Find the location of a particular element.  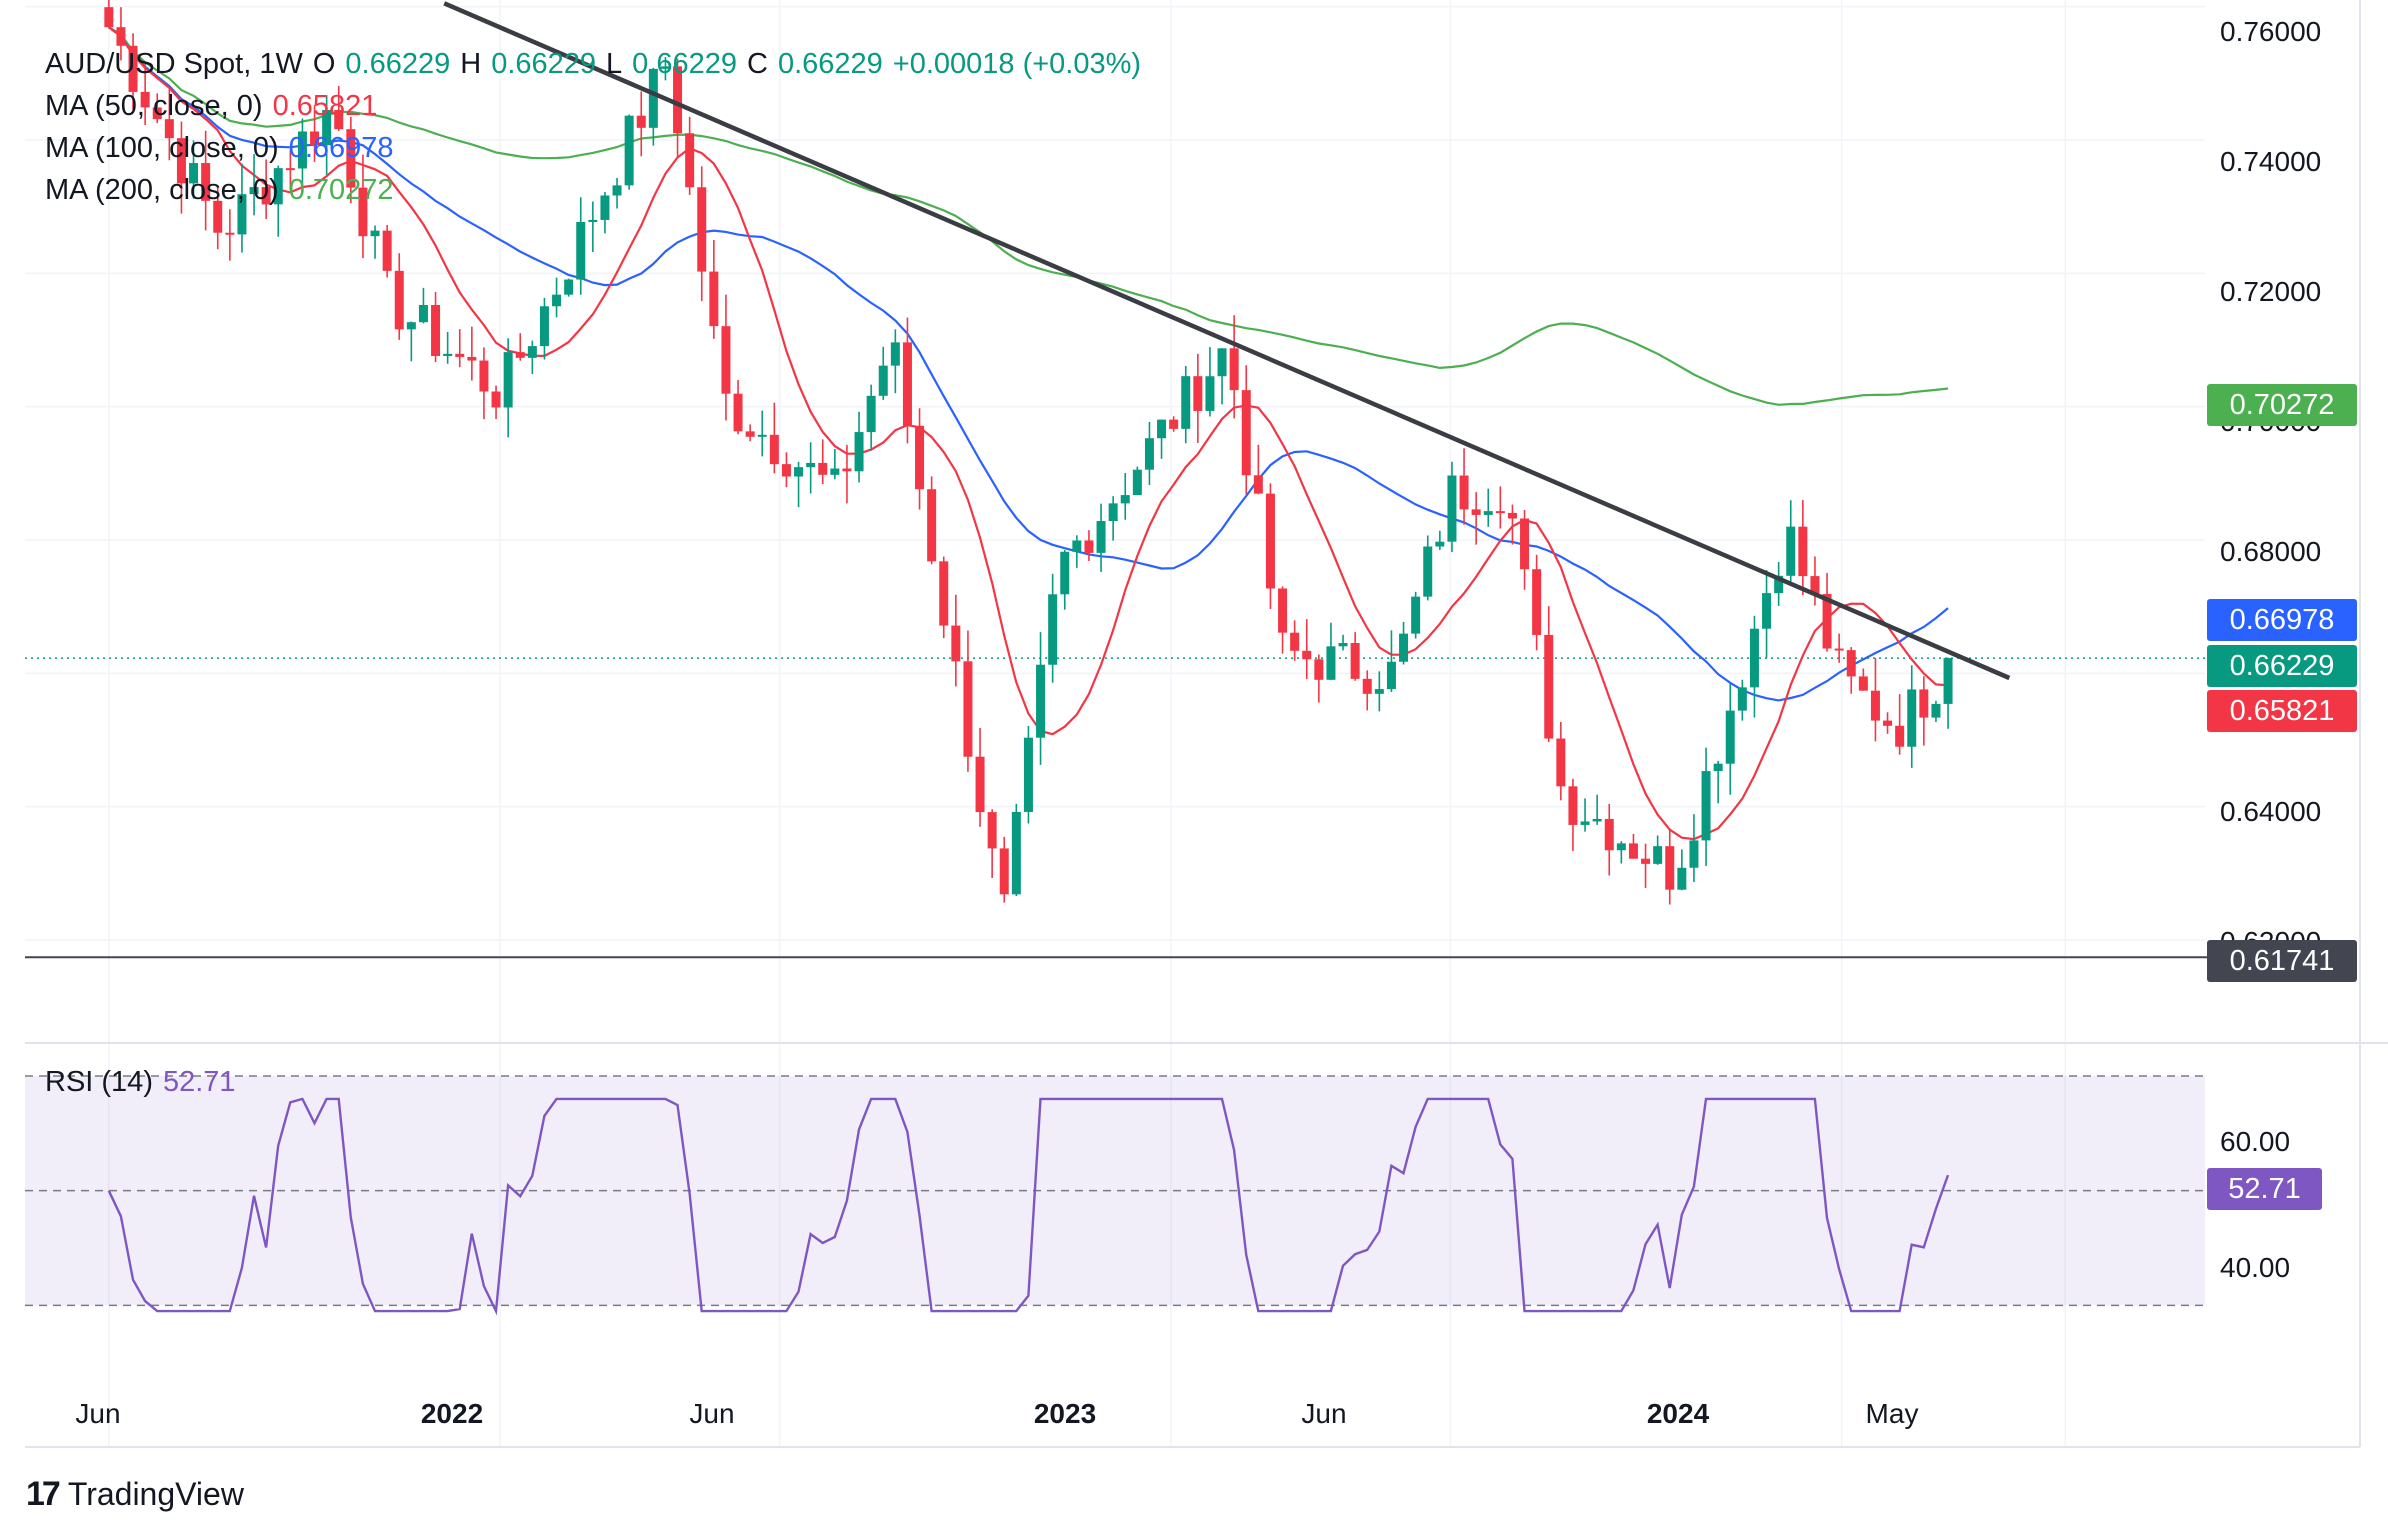

x-tick: May is located at coordinates (1892, 1413).